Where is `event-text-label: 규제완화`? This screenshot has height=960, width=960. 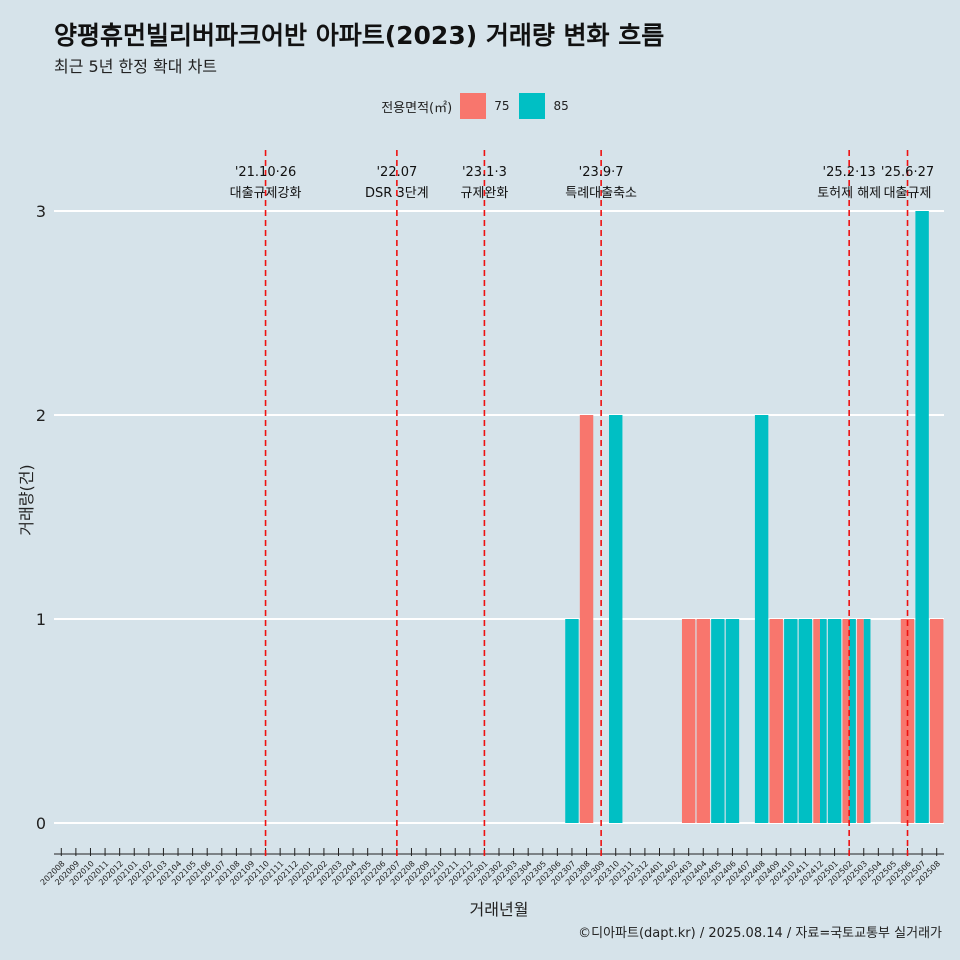
event-text-label: 규제완화 is located at coordinates (484, 193).